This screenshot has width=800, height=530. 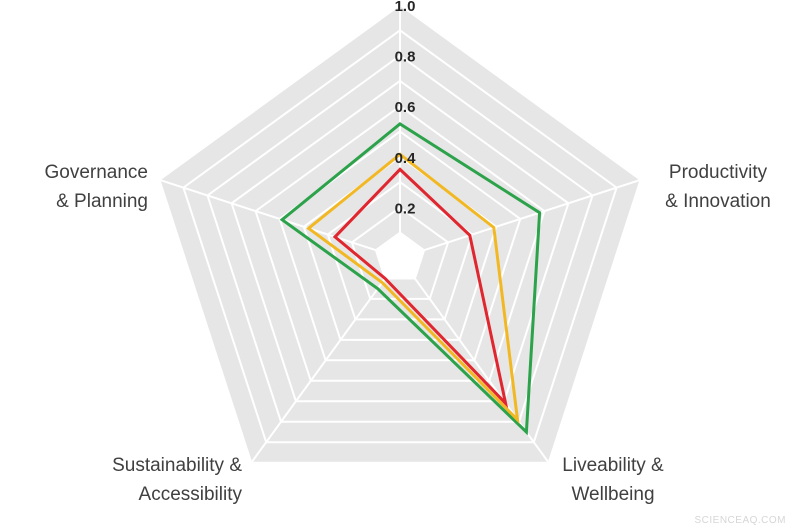 I want to click on r-tick-label: 0.4, so click(x=406, y=158).